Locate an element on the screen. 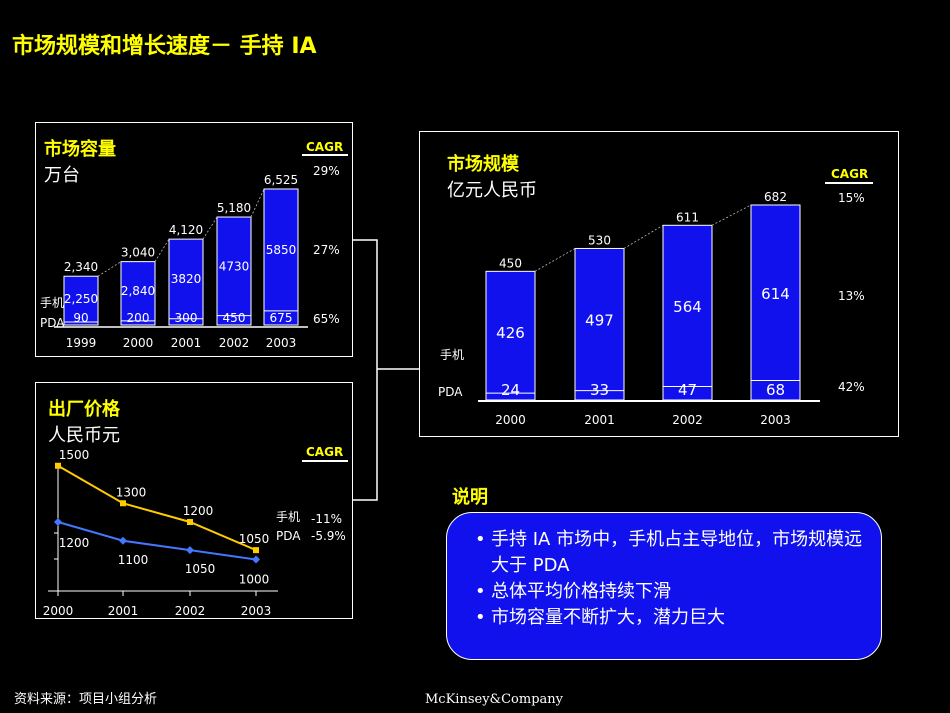 This screenshot has width=950, height=713. pda-value-label: 90 is located at coordinates (80, 318).